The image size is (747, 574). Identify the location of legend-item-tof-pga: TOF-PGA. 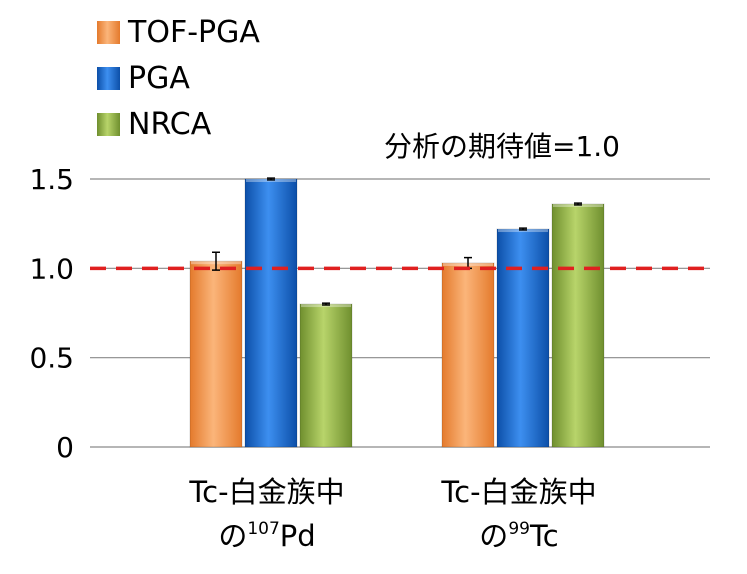
(178, 32).